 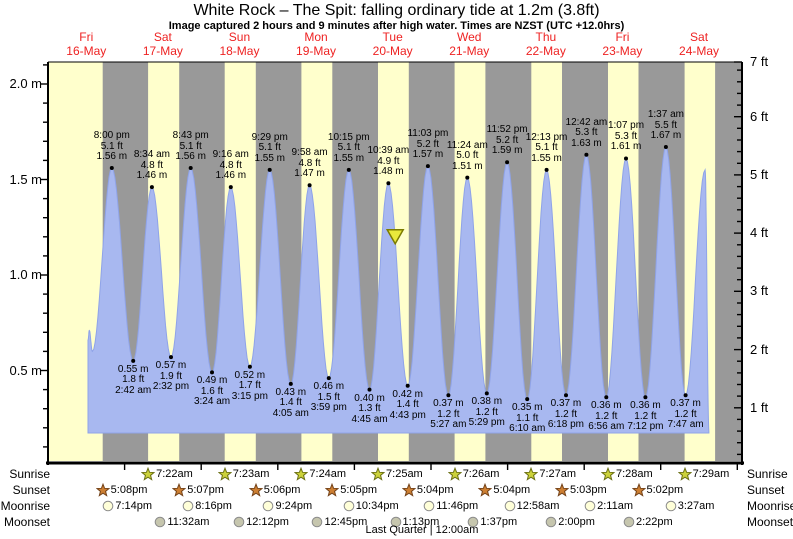 What do you see at coordinates (267, 522) in the screenshot?
I see `moonset-time: 12:12pm` at bounding box center [267, 522].